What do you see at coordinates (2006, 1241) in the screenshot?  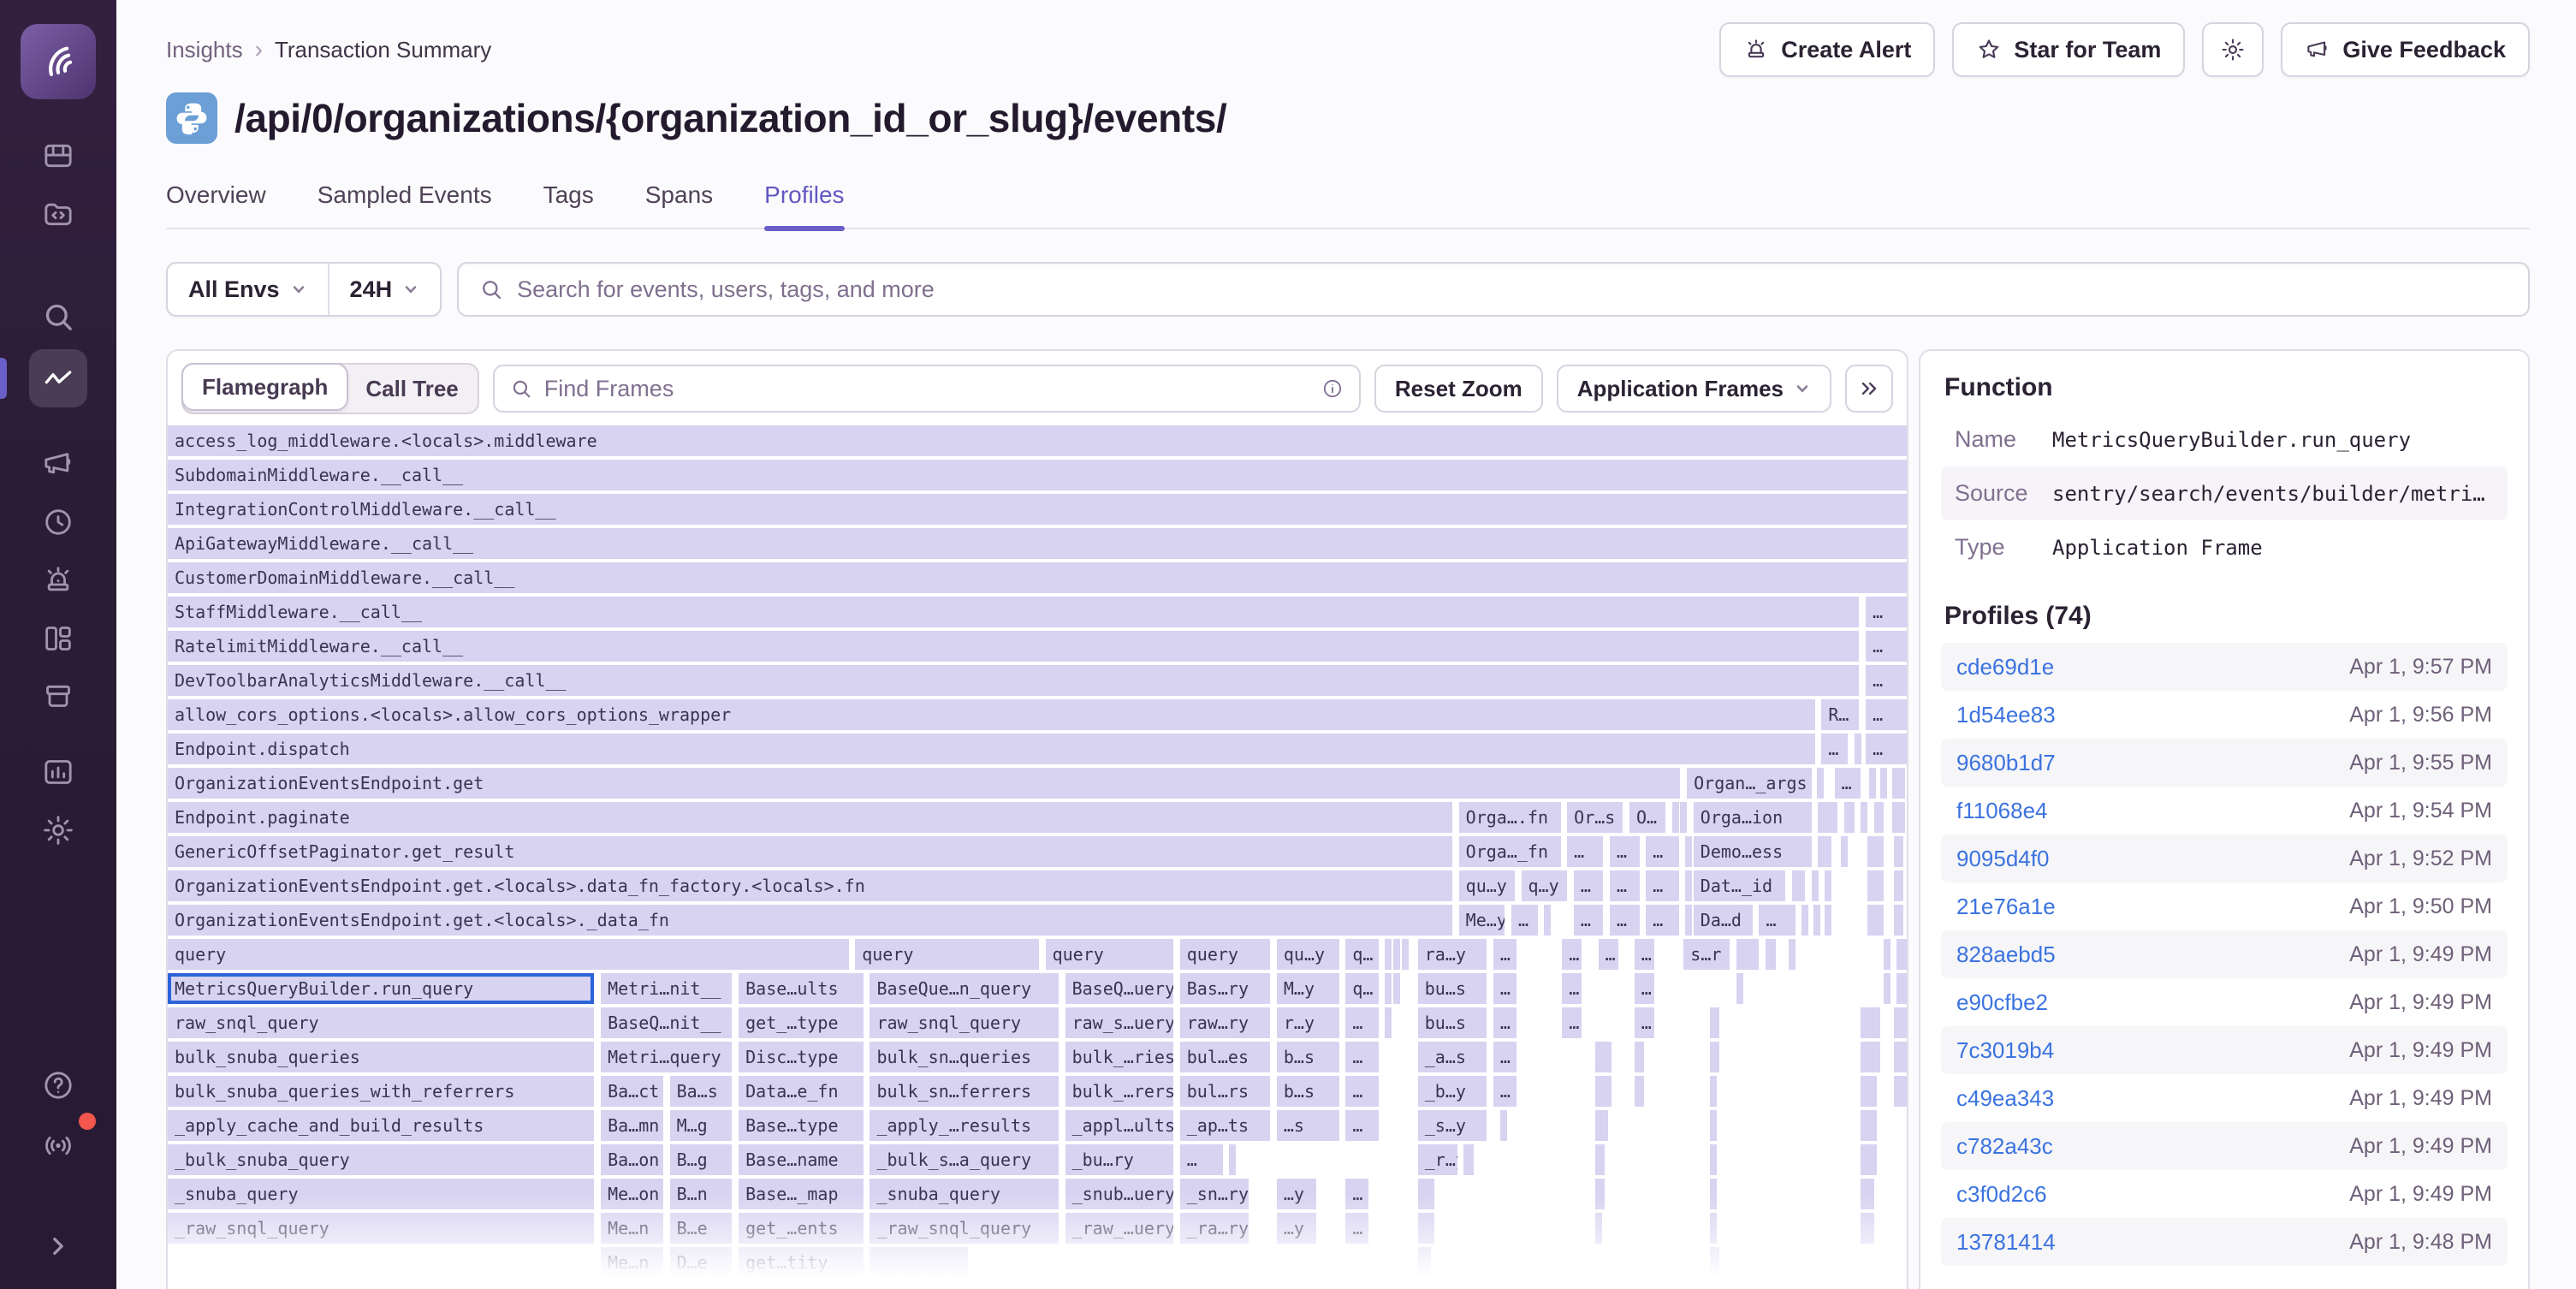 I see `profile-id-link: 13781414` at bounding box center [2006, 1241].